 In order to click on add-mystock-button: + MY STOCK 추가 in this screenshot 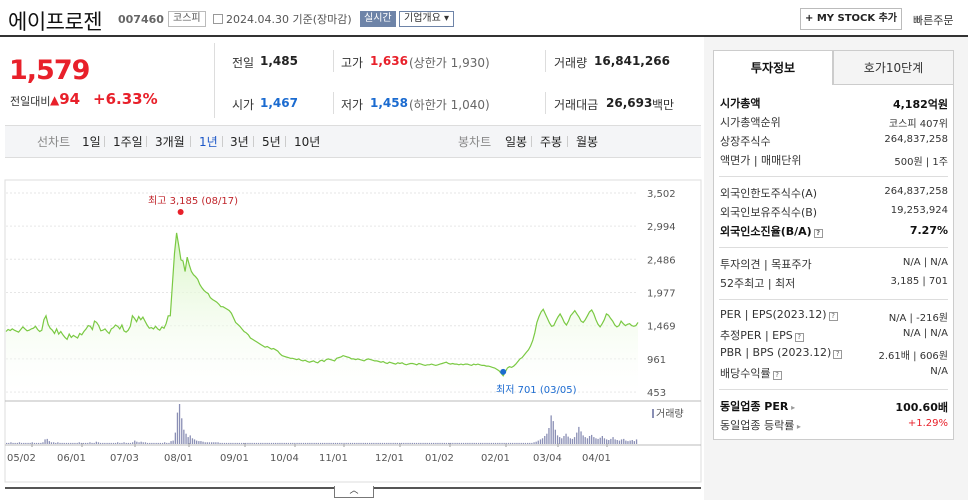, I will do `click(851, 19)`.